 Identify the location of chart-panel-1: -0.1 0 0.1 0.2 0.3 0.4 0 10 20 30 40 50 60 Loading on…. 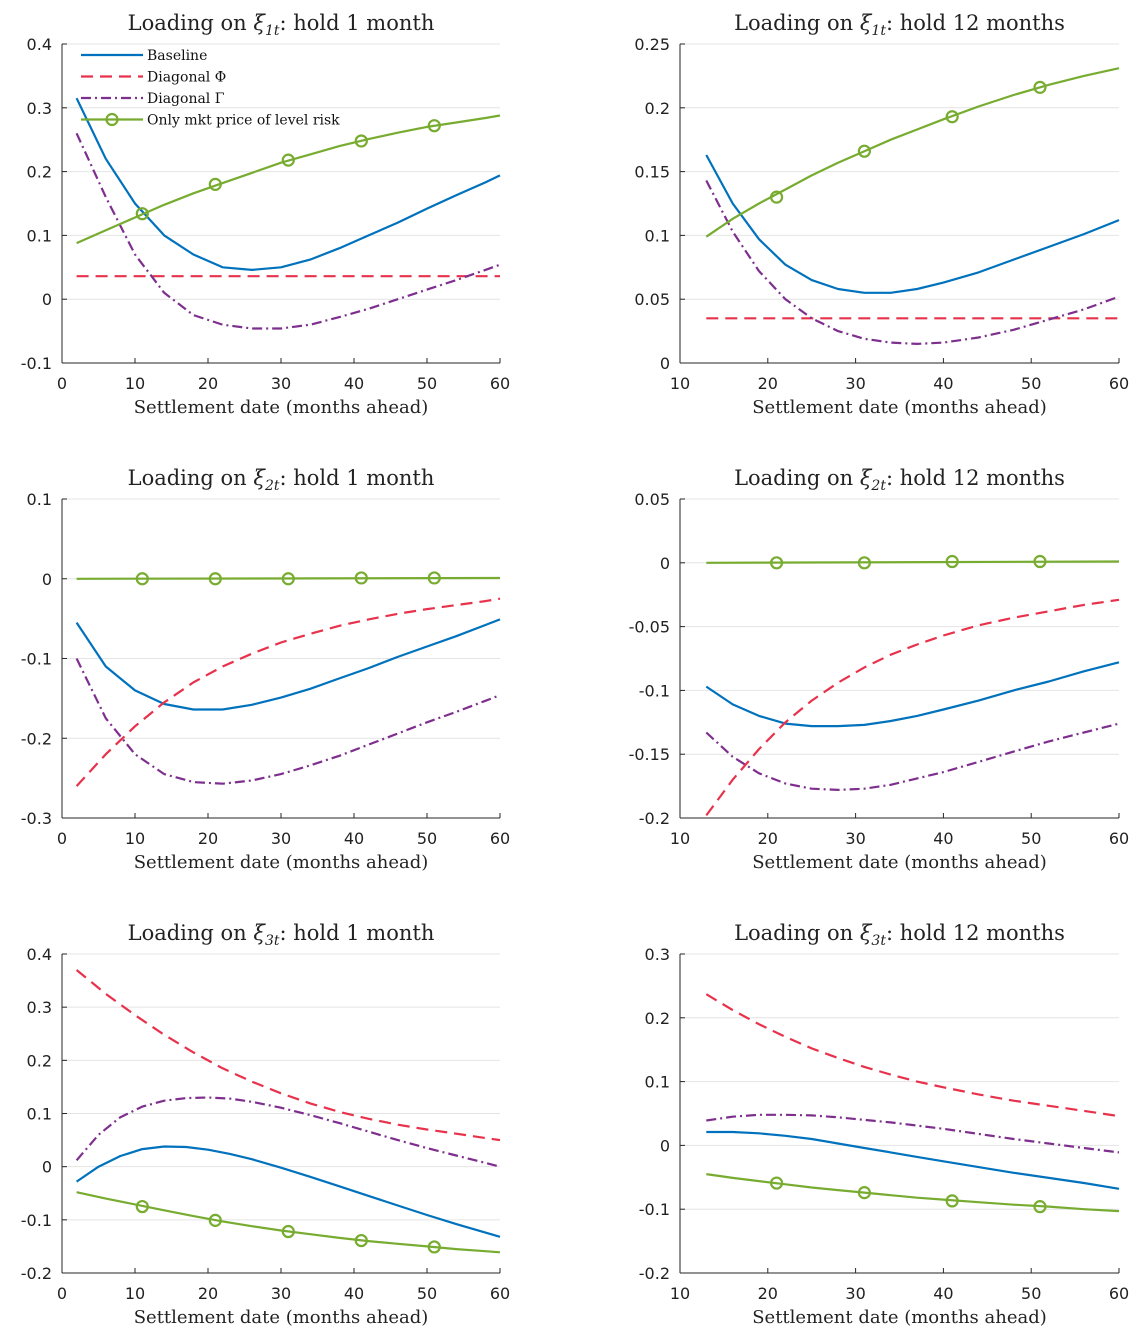
(265, 214).